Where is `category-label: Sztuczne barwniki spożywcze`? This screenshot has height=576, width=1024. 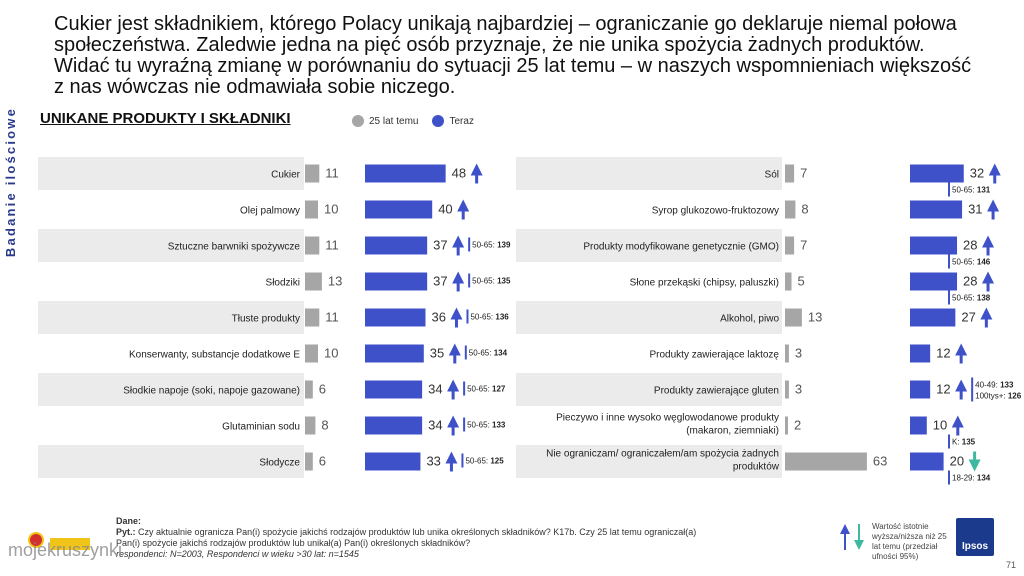 category-label: Sztuczne barwniki spożywcze is located at coordinates (234, 247).